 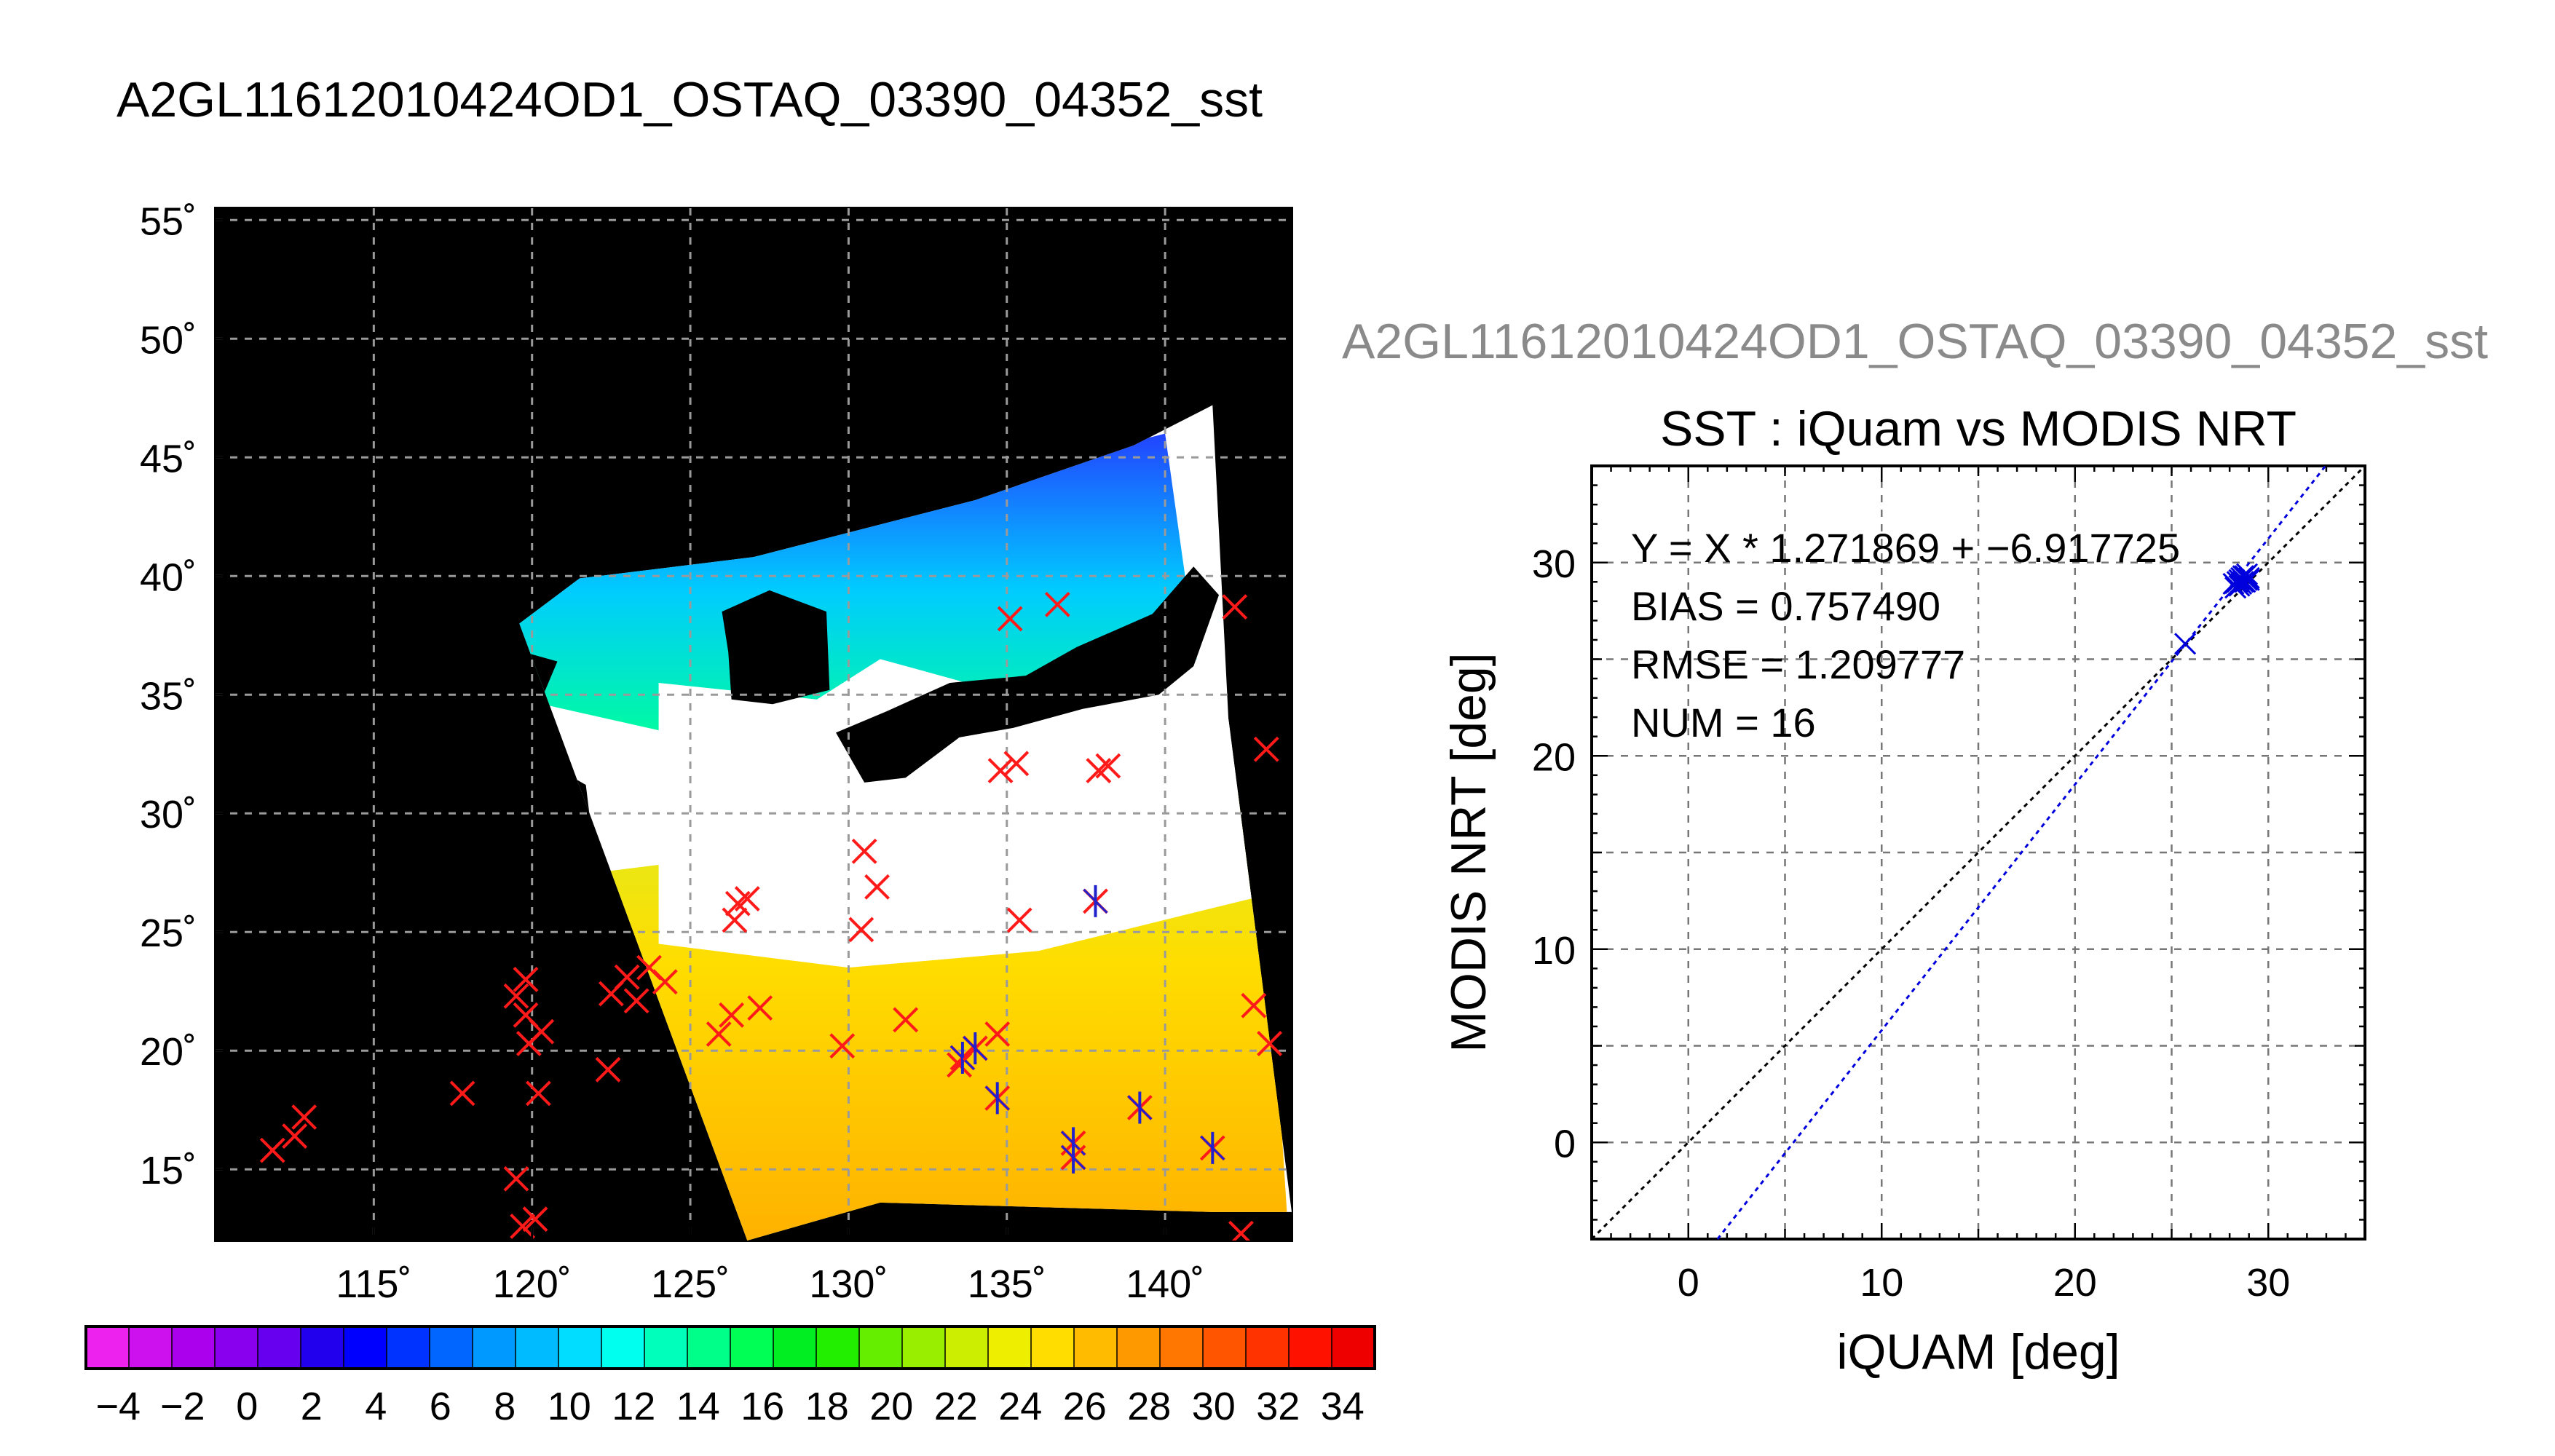 What do you see at coordinates (1149, 1406) in the screenshot?
I see `colorbar-tick-label: 28` at bounding box center [1149, 1406].